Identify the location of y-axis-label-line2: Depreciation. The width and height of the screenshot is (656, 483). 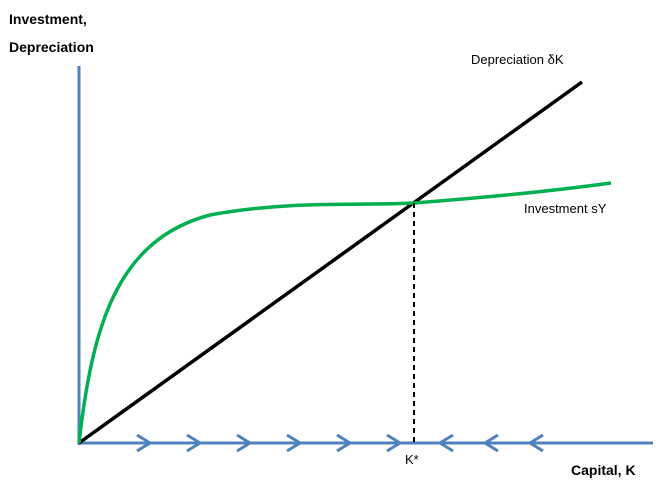
(51, 47).